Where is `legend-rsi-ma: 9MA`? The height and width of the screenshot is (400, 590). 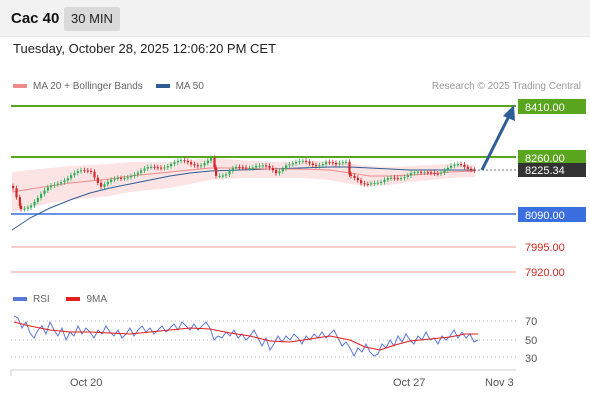 legend-rsi-ma: 9MA is located at coordinates (97, 299).